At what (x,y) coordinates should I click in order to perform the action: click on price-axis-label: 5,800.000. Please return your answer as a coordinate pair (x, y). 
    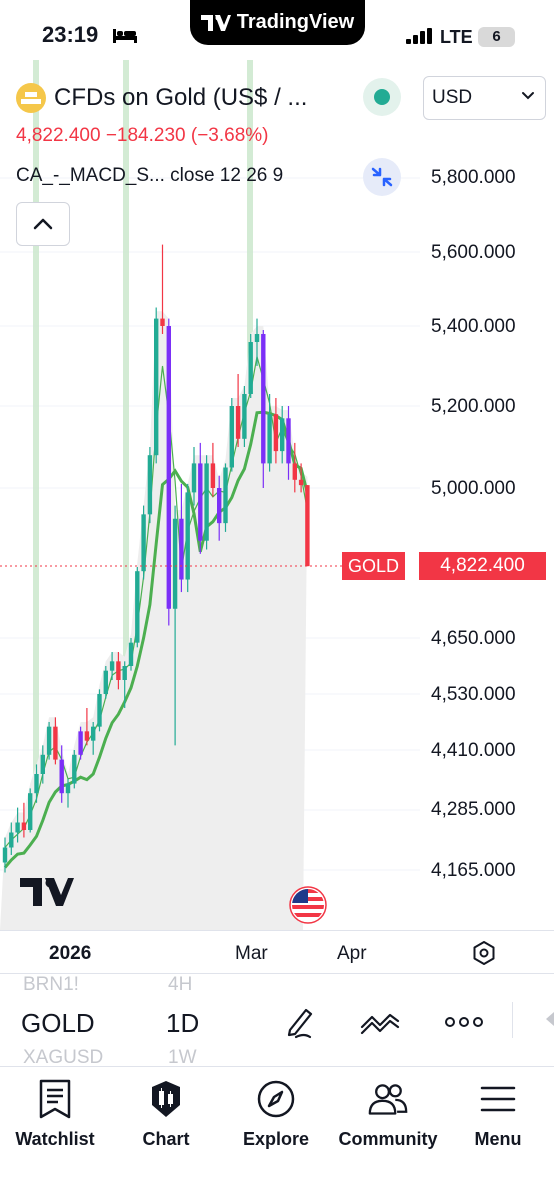
    Looking at the image, I should click on (473, 177).